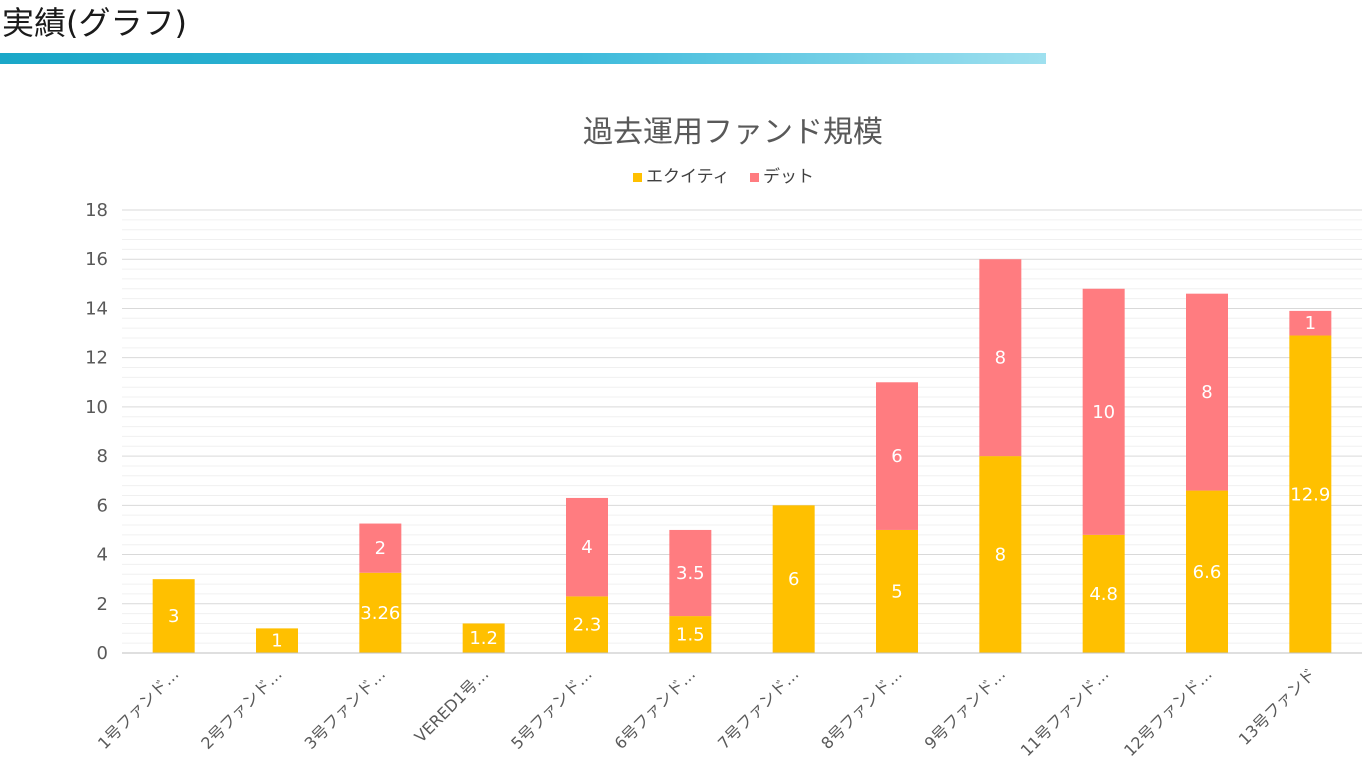 The width and height of the screenshot is (1369, 761). I want to click on y-tick-label: 12, so click(96, 358).